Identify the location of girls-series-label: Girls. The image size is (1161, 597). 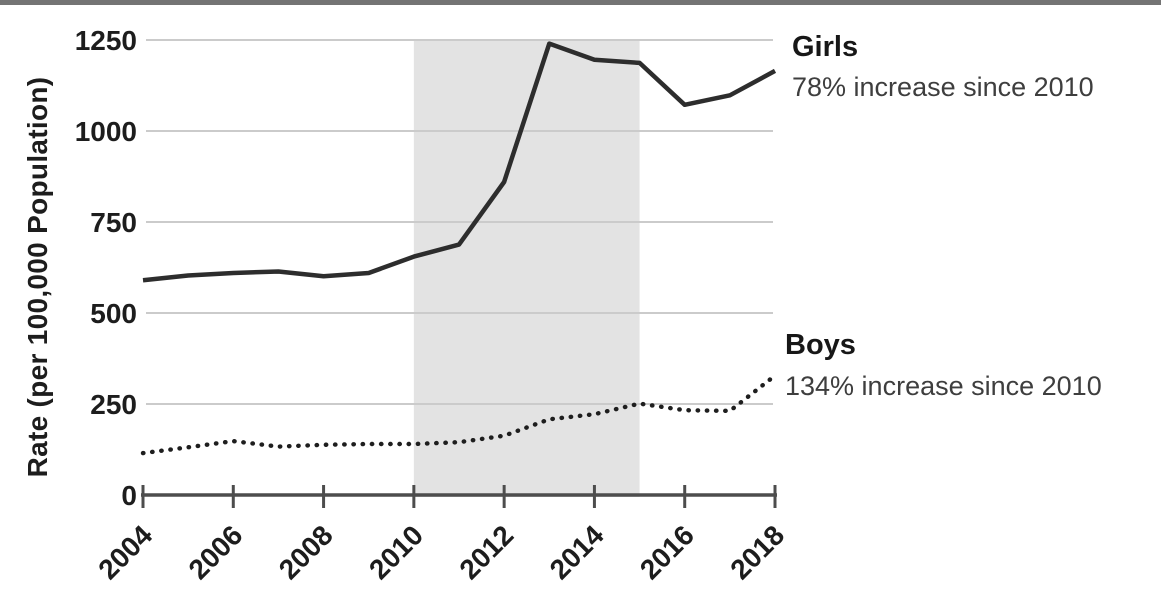
(825, 47).